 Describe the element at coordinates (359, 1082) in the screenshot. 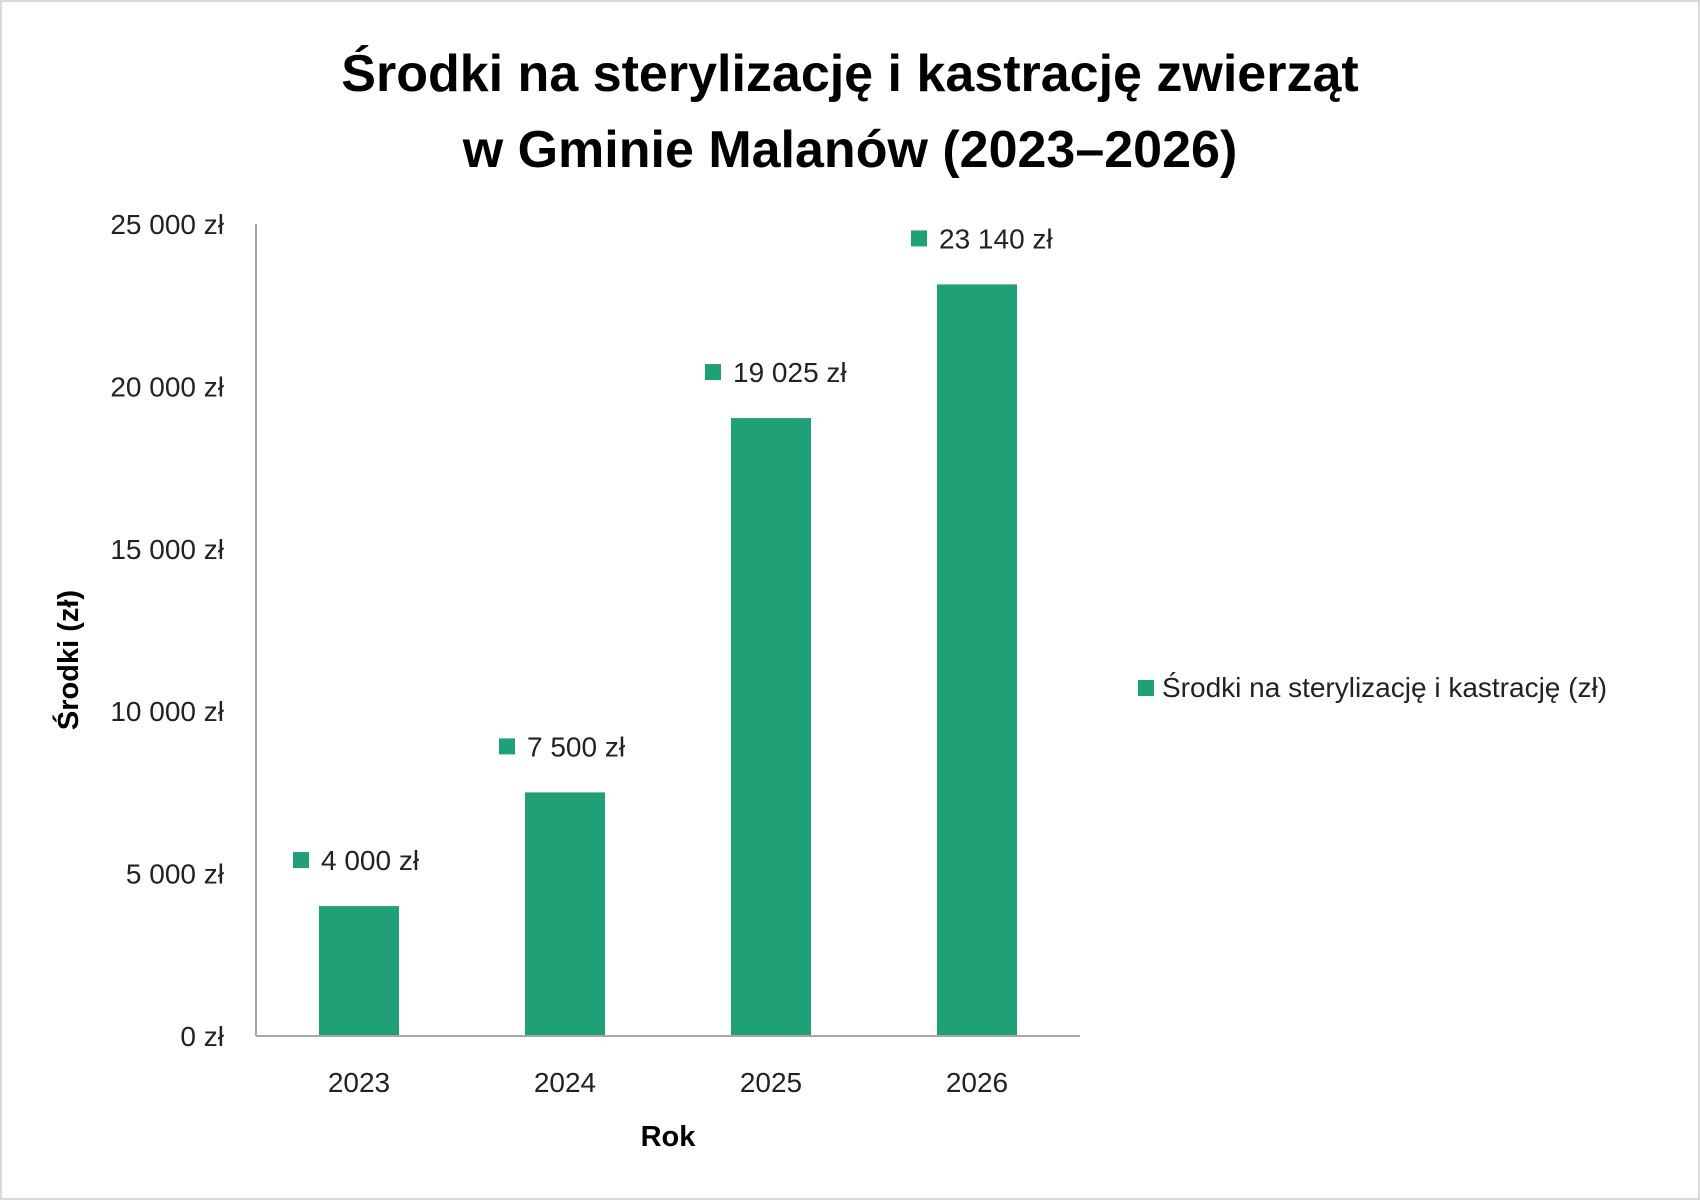

I see `x-tick-label: 2023` at that location.